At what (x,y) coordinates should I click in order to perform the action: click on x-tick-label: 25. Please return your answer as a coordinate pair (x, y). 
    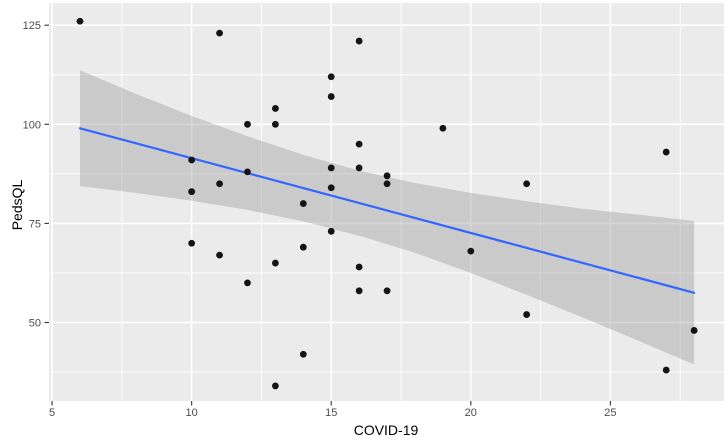
    Looking at the image, I should click on (610, 413).